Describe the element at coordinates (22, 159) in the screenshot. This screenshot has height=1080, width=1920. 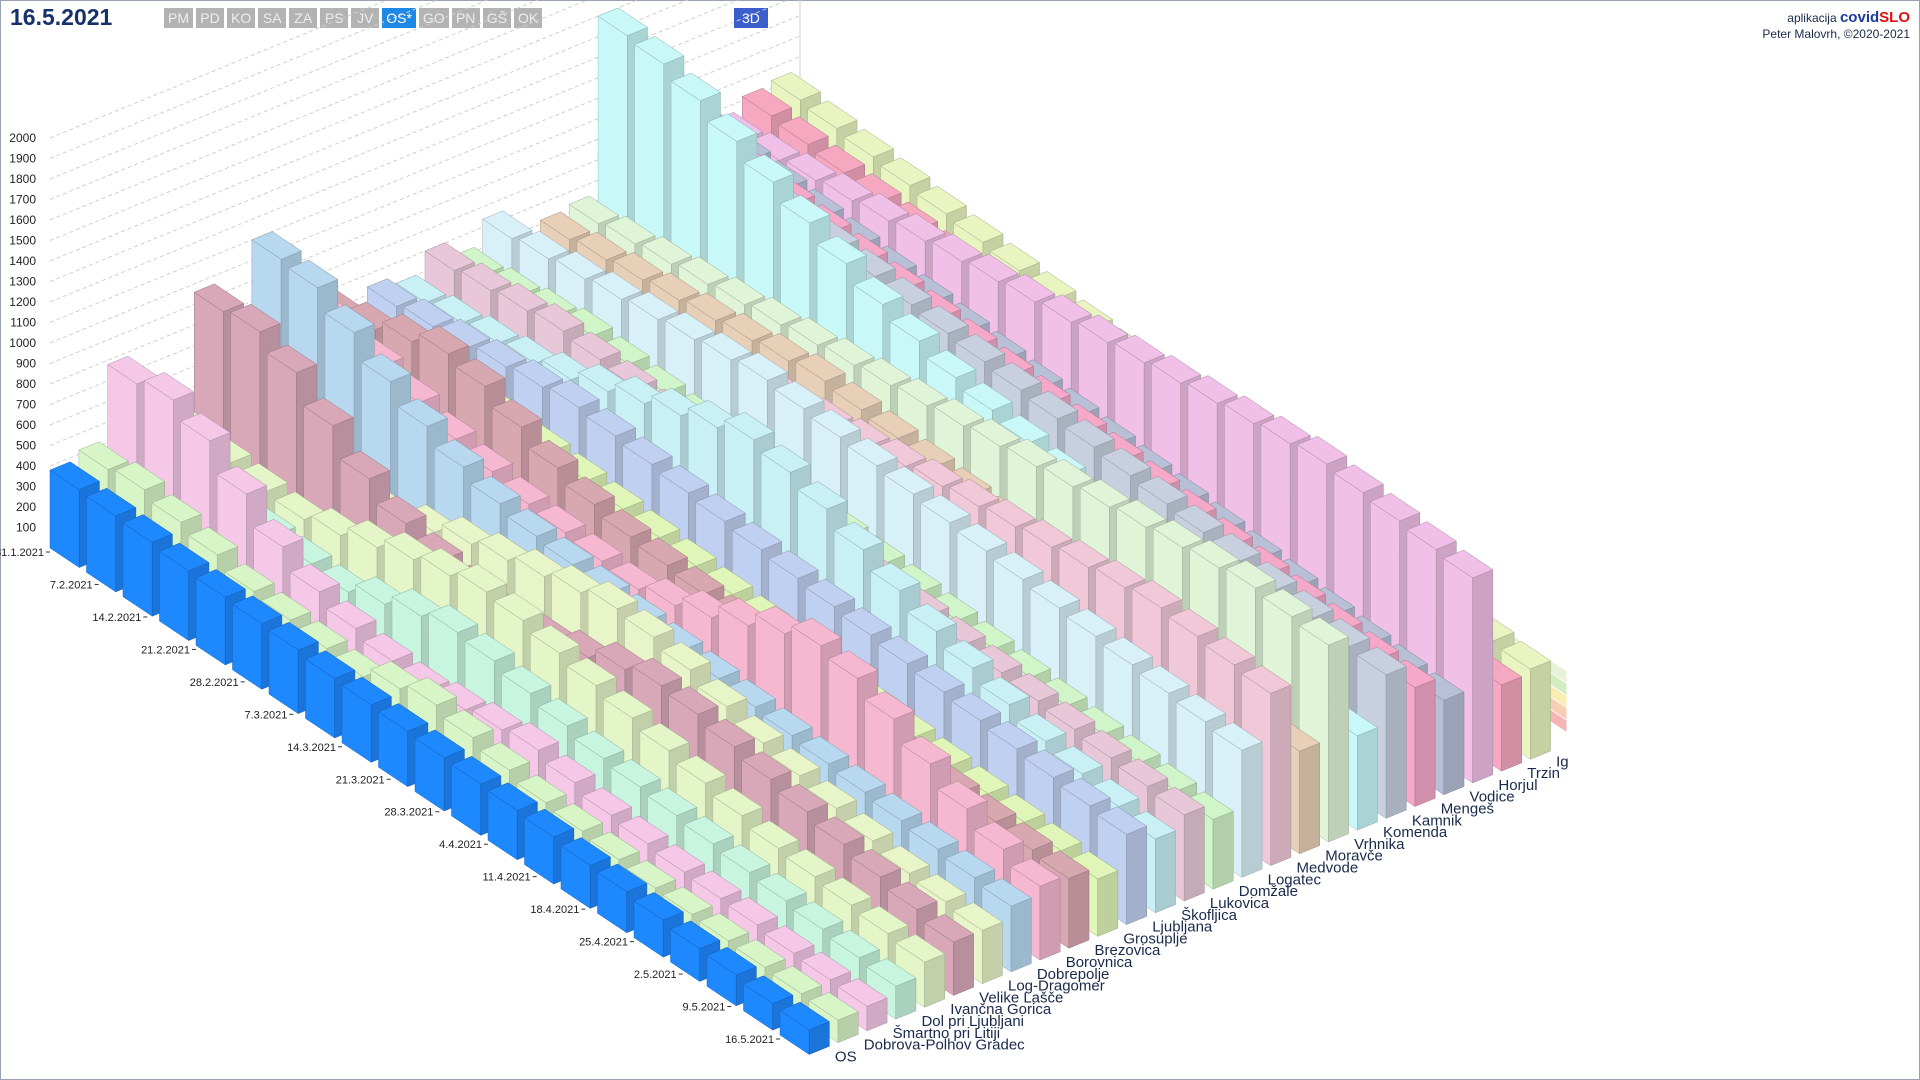
I see `y-tick-label: 1900` at that location.